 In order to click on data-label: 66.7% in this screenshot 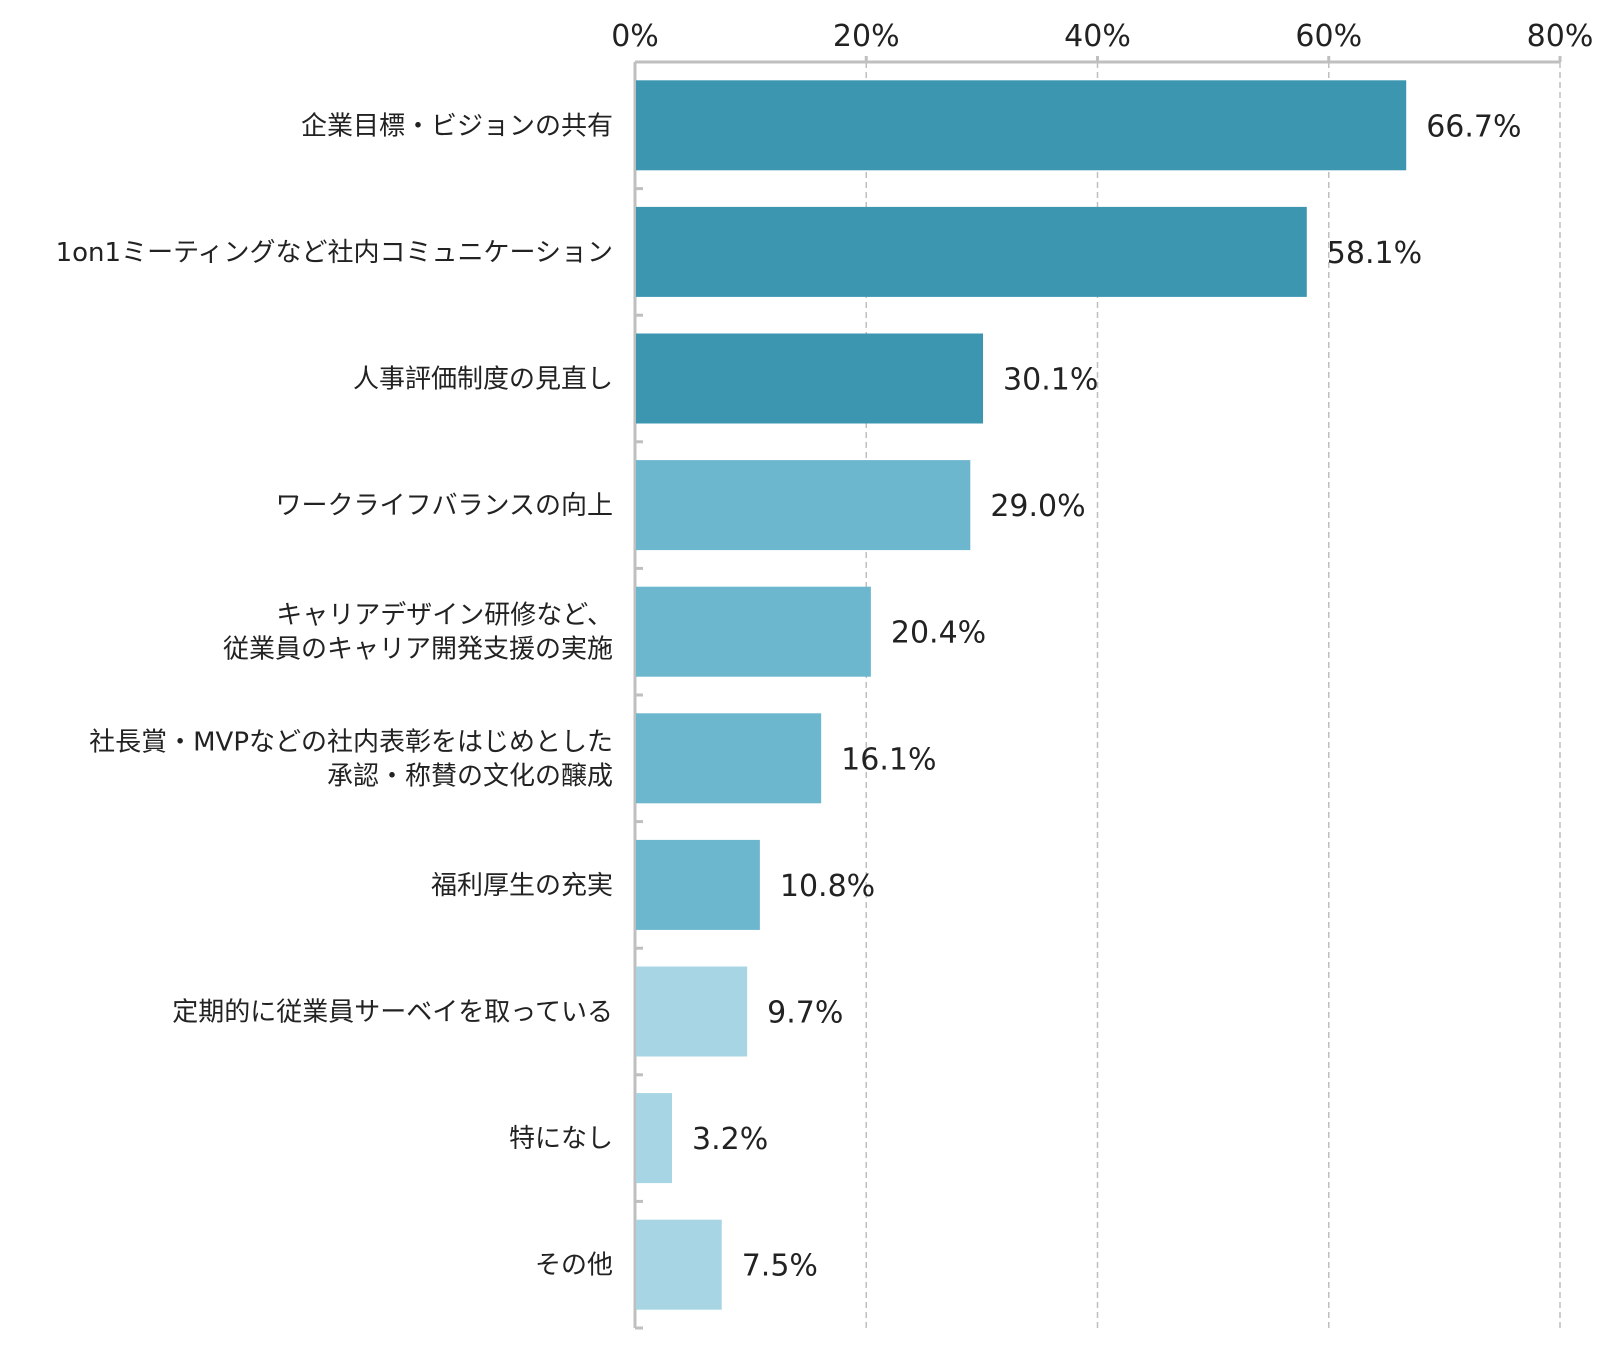, I will do `click(1473, 126)`.